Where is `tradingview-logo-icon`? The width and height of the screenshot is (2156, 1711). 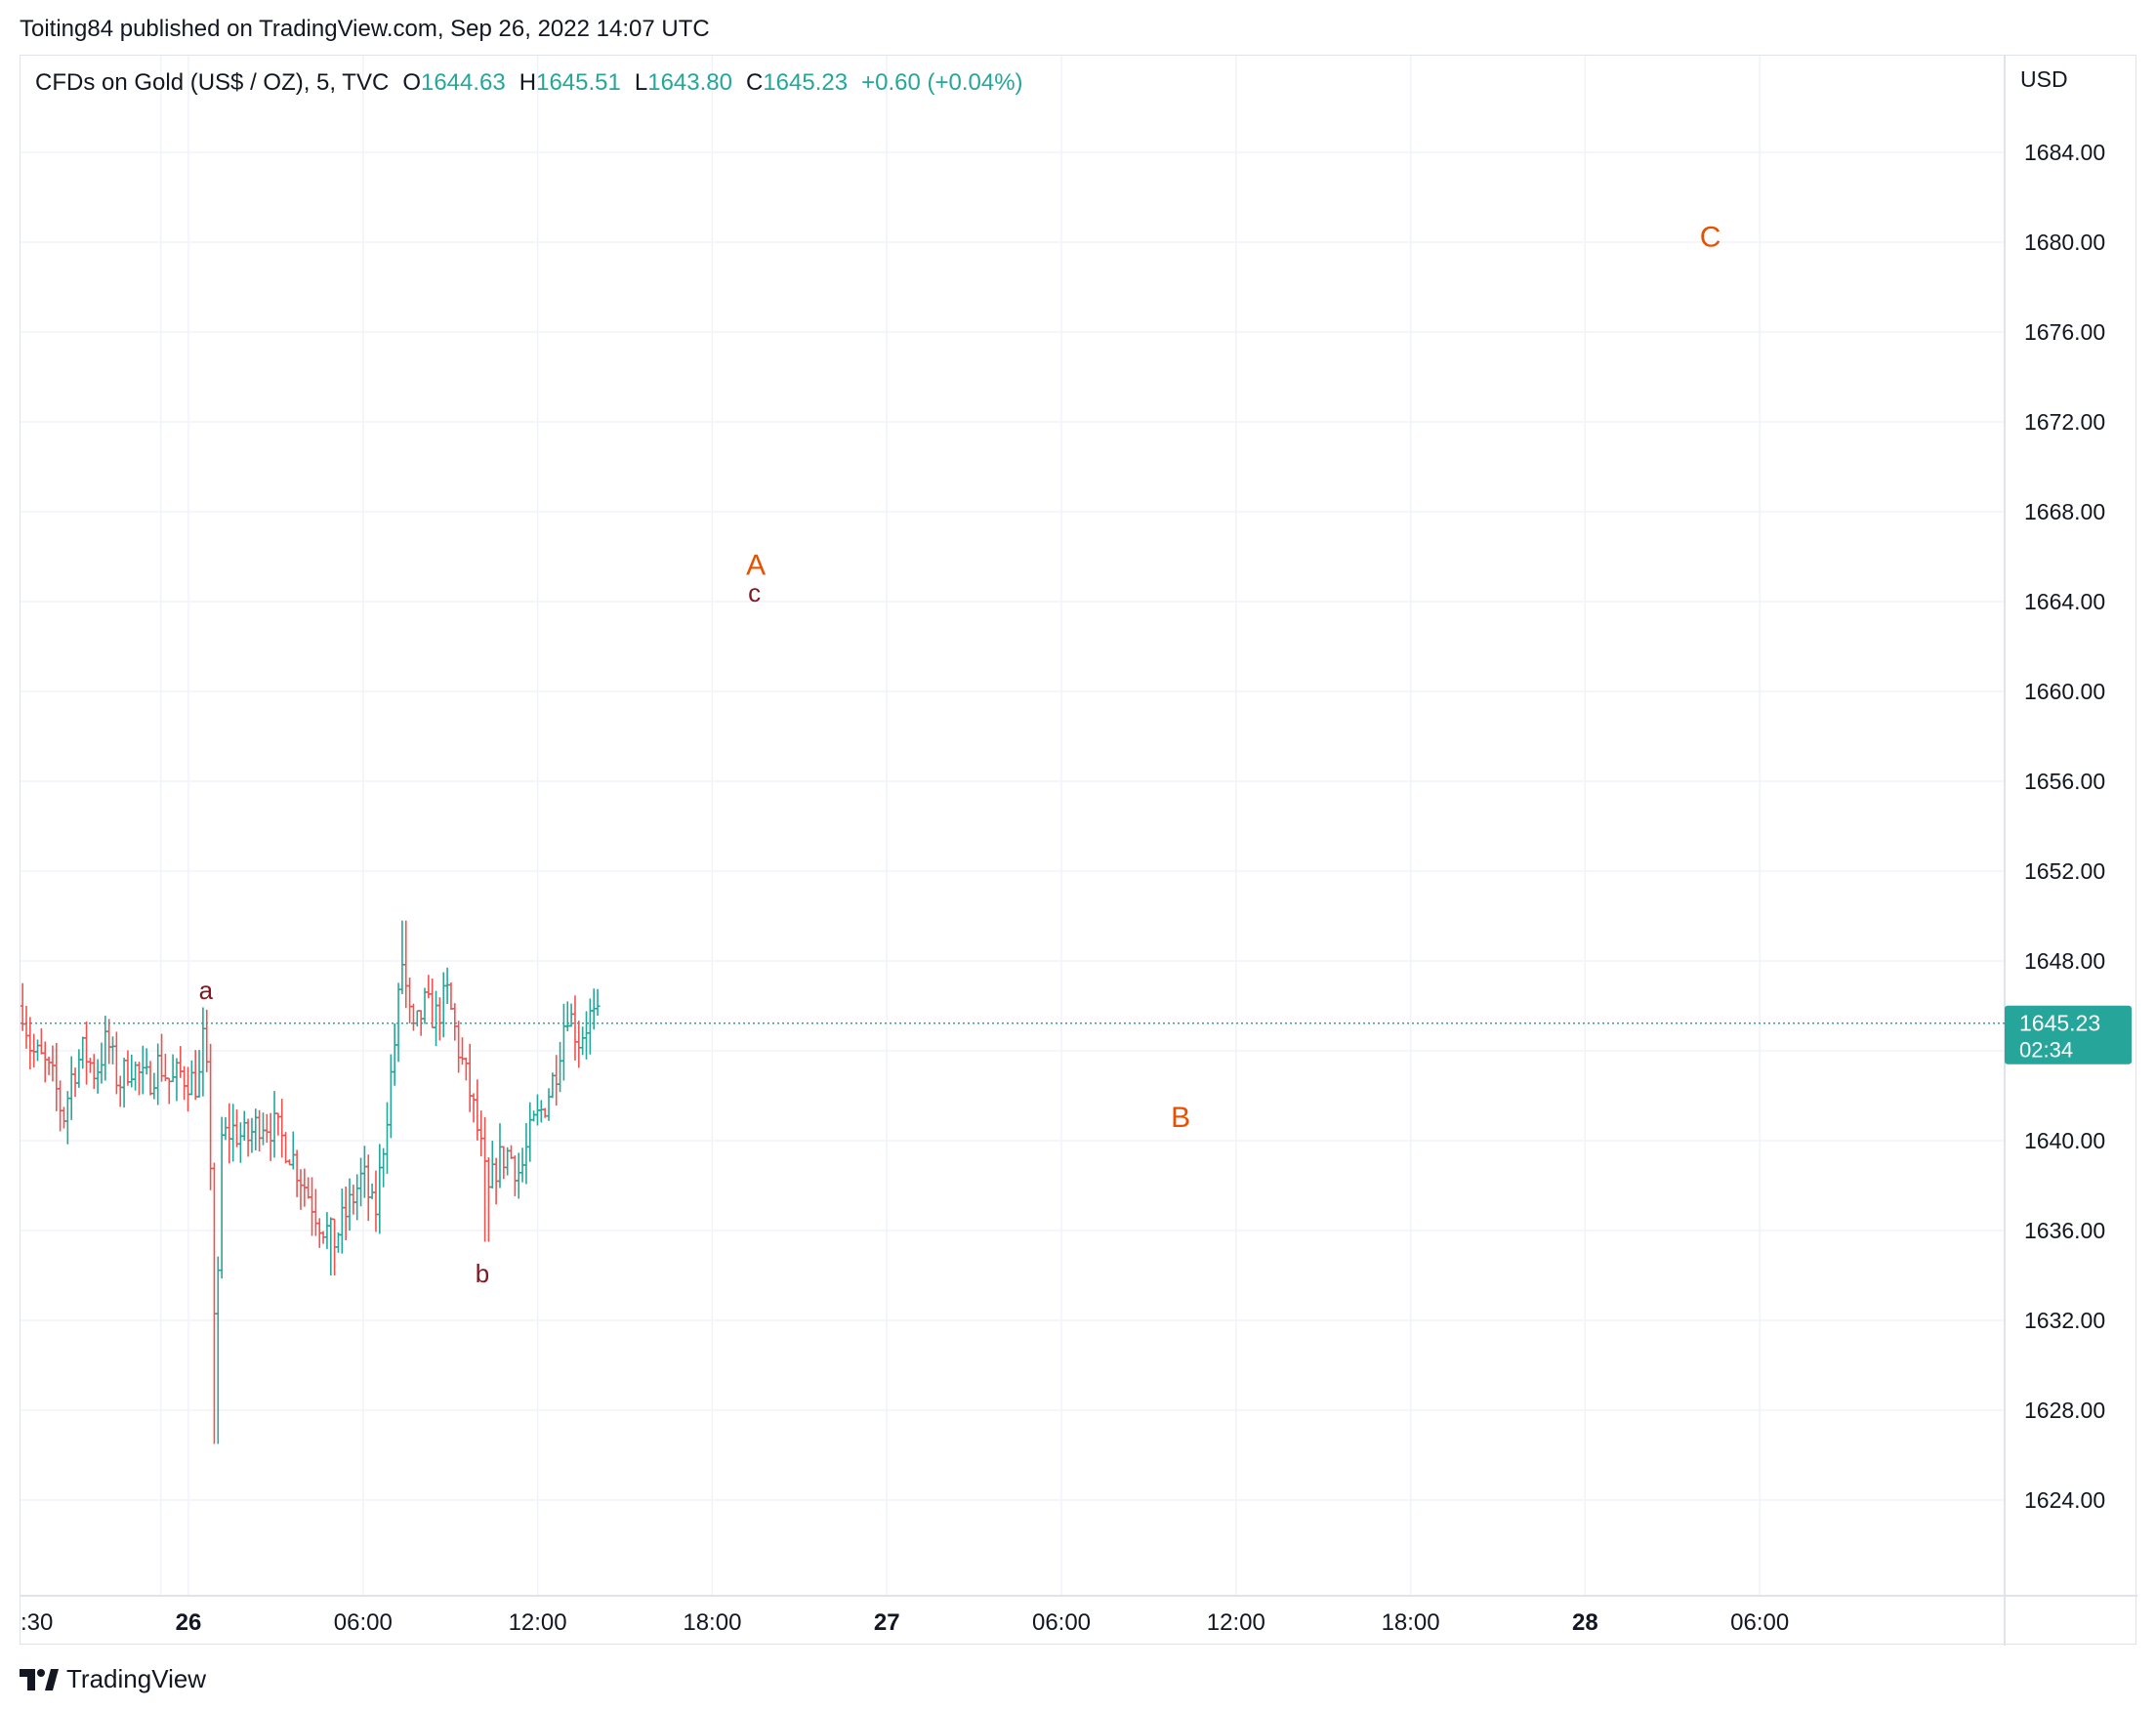 tradingview-logo-icon is located at coordinates (39, 1679).